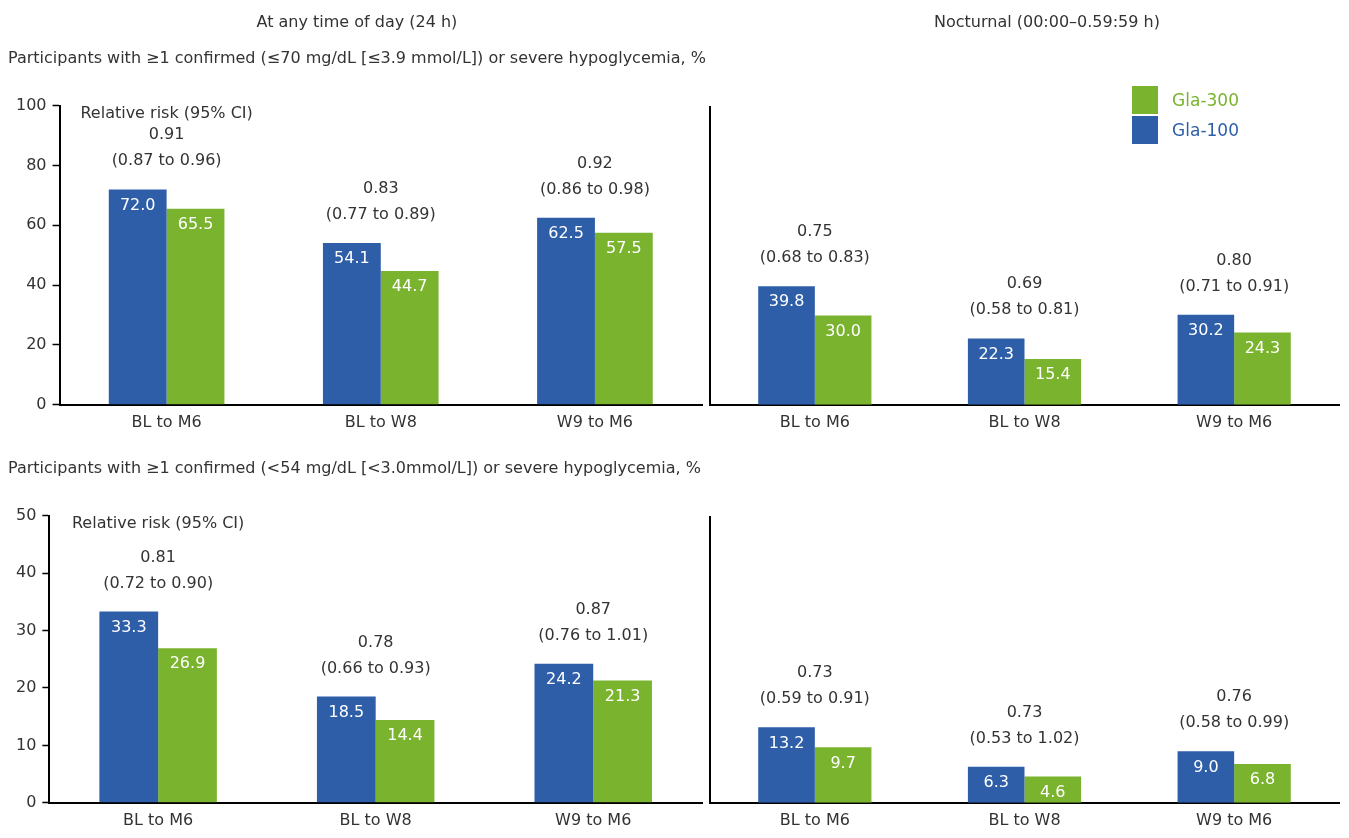 The image size is (1349, 838). I want to click on data-label: 65.5, so click(195, 223).